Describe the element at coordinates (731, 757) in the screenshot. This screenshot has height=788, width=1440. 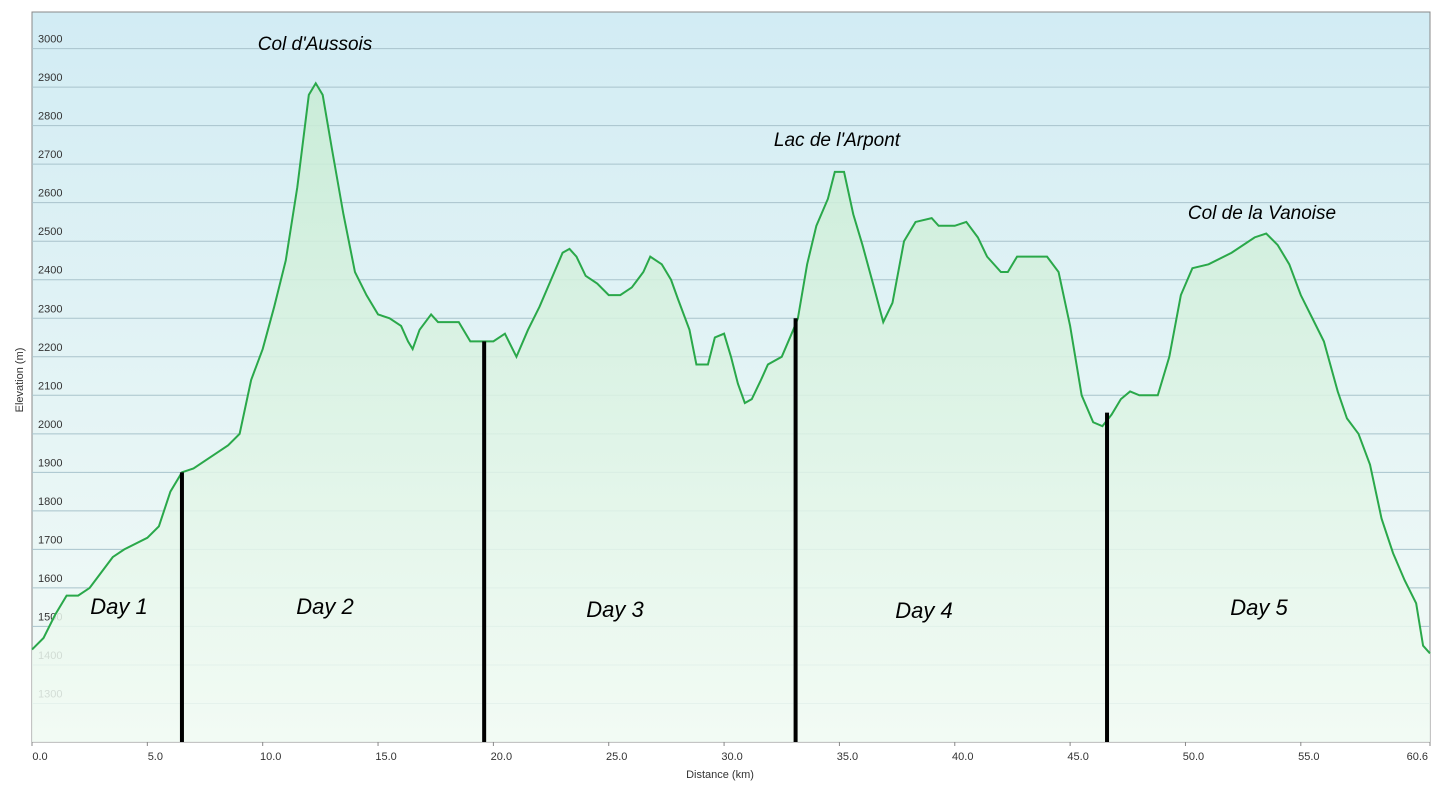
I see `x-tick-label: 30.0` at that location.